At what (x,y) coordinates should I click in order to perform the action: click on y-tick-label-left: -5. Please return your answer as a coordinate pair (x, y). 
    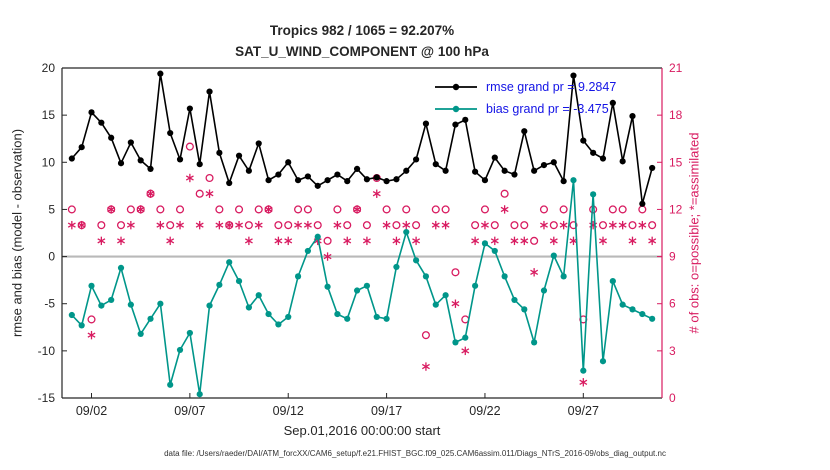
    Looking at the image, I should click on (49, 304).